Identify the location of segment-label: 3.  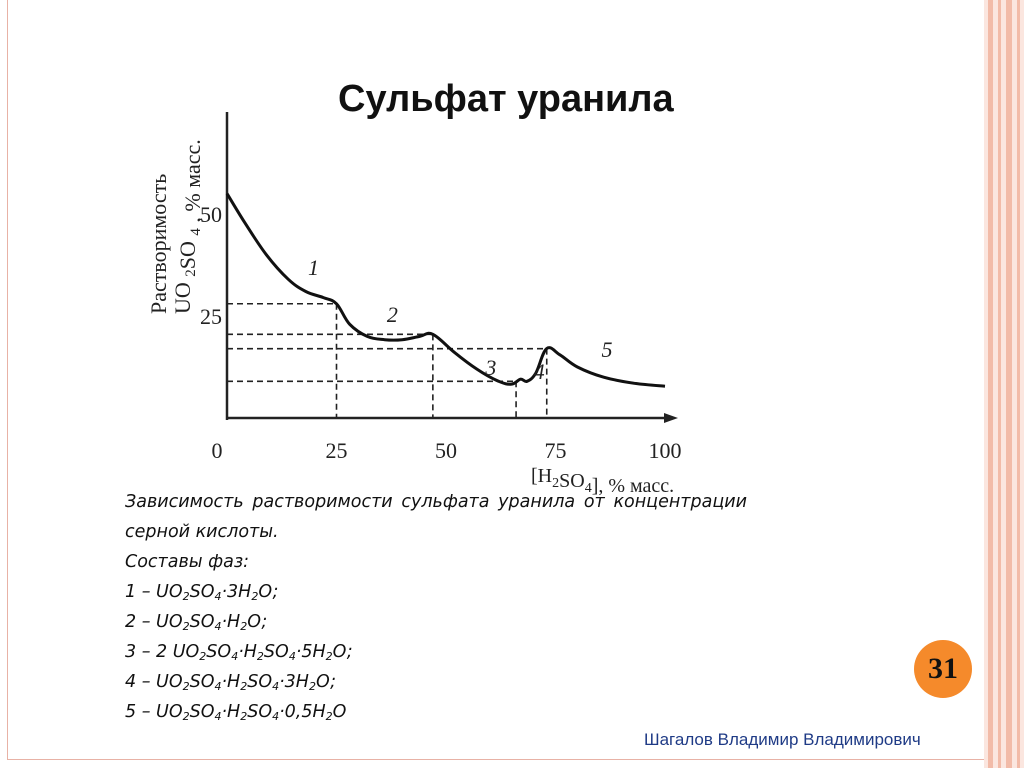
(490, 367).